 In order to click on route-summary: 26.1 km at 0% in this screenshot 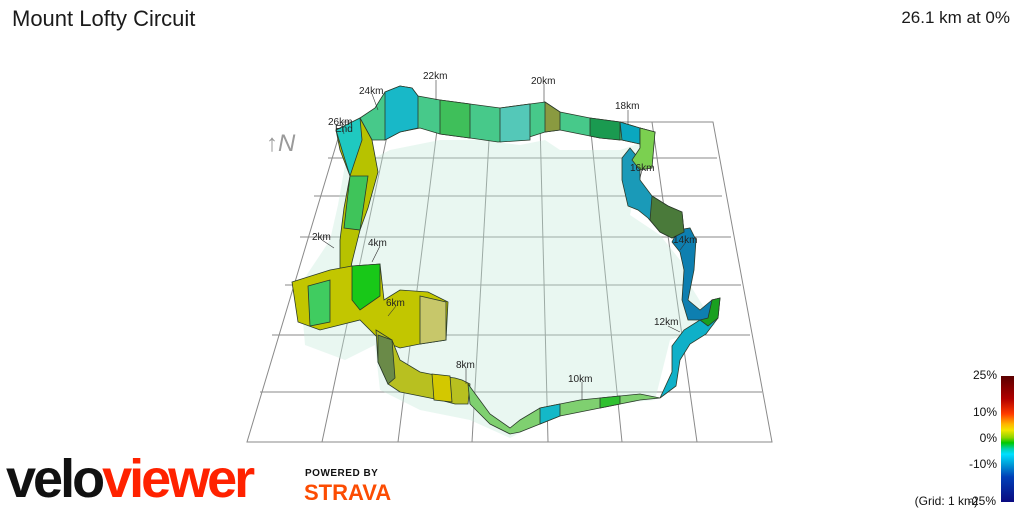, I will do `click(955, 17)`.